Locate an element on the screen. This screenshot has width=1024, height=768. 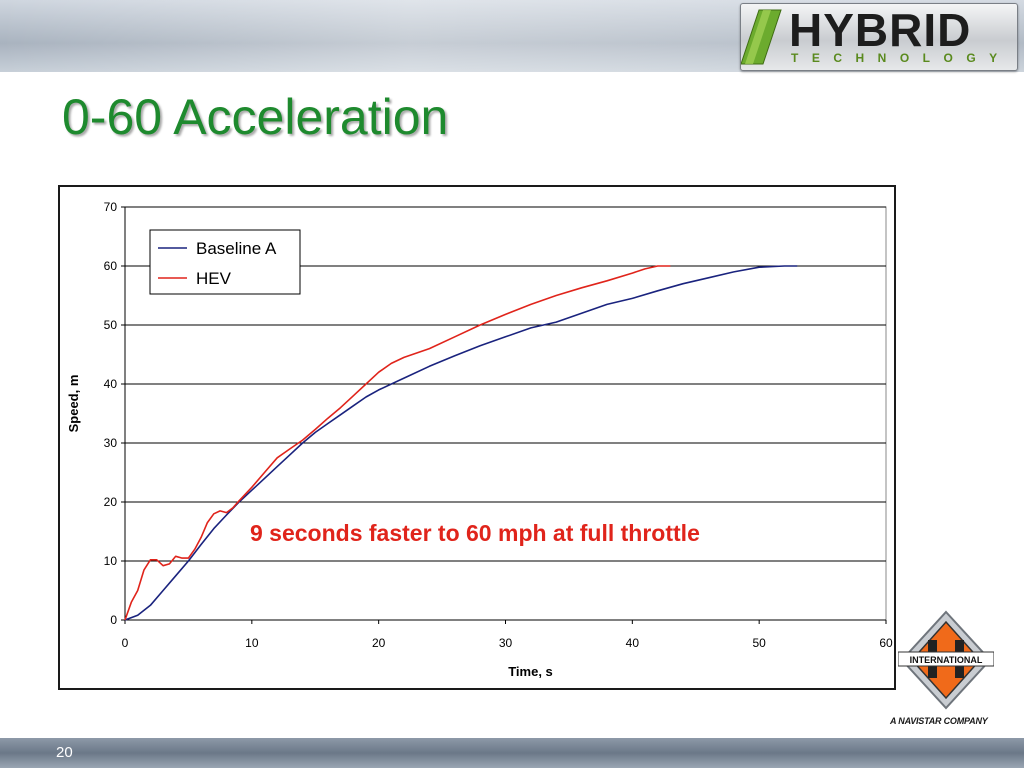
y-tick-label: 20 is located at coordinates (111, 502).